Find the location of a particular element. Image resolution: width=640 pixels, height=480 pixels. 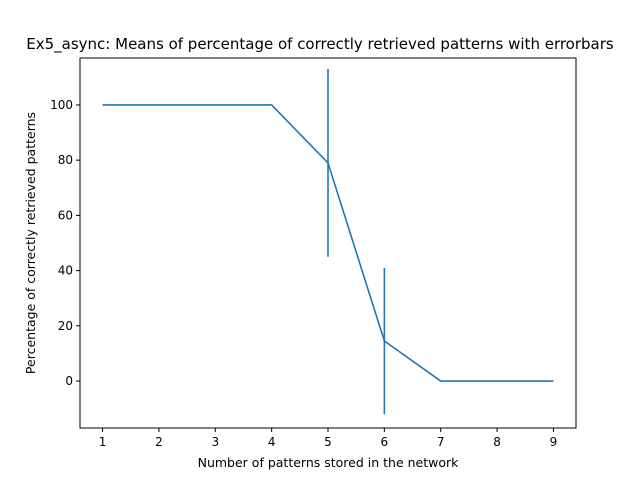

y-tick-label: 20 is located at coordinates (65, 326).